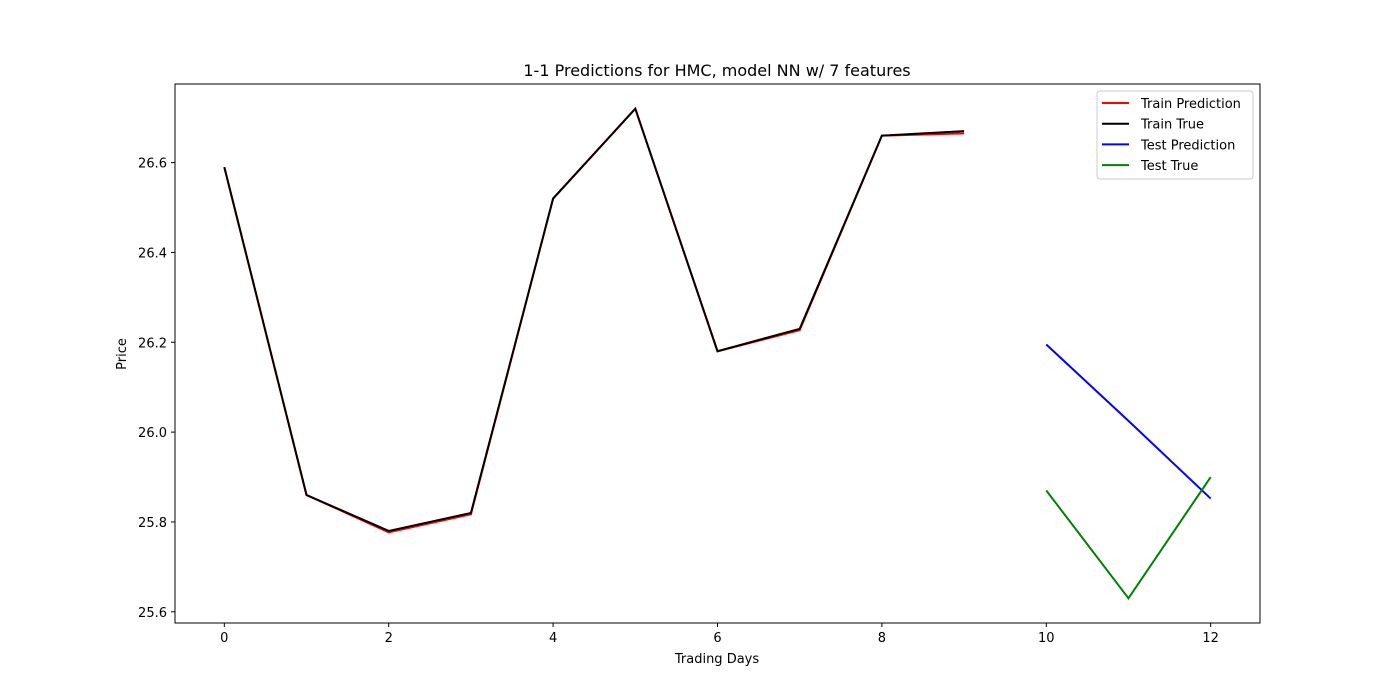 The image size is (1400, 700). What do you see at coordinates (156, 389) in the screenshot?
I see `y-axis: 25.6 25.8 26.0 26.2 26.4 26.6` at bounding box center [156, 389].